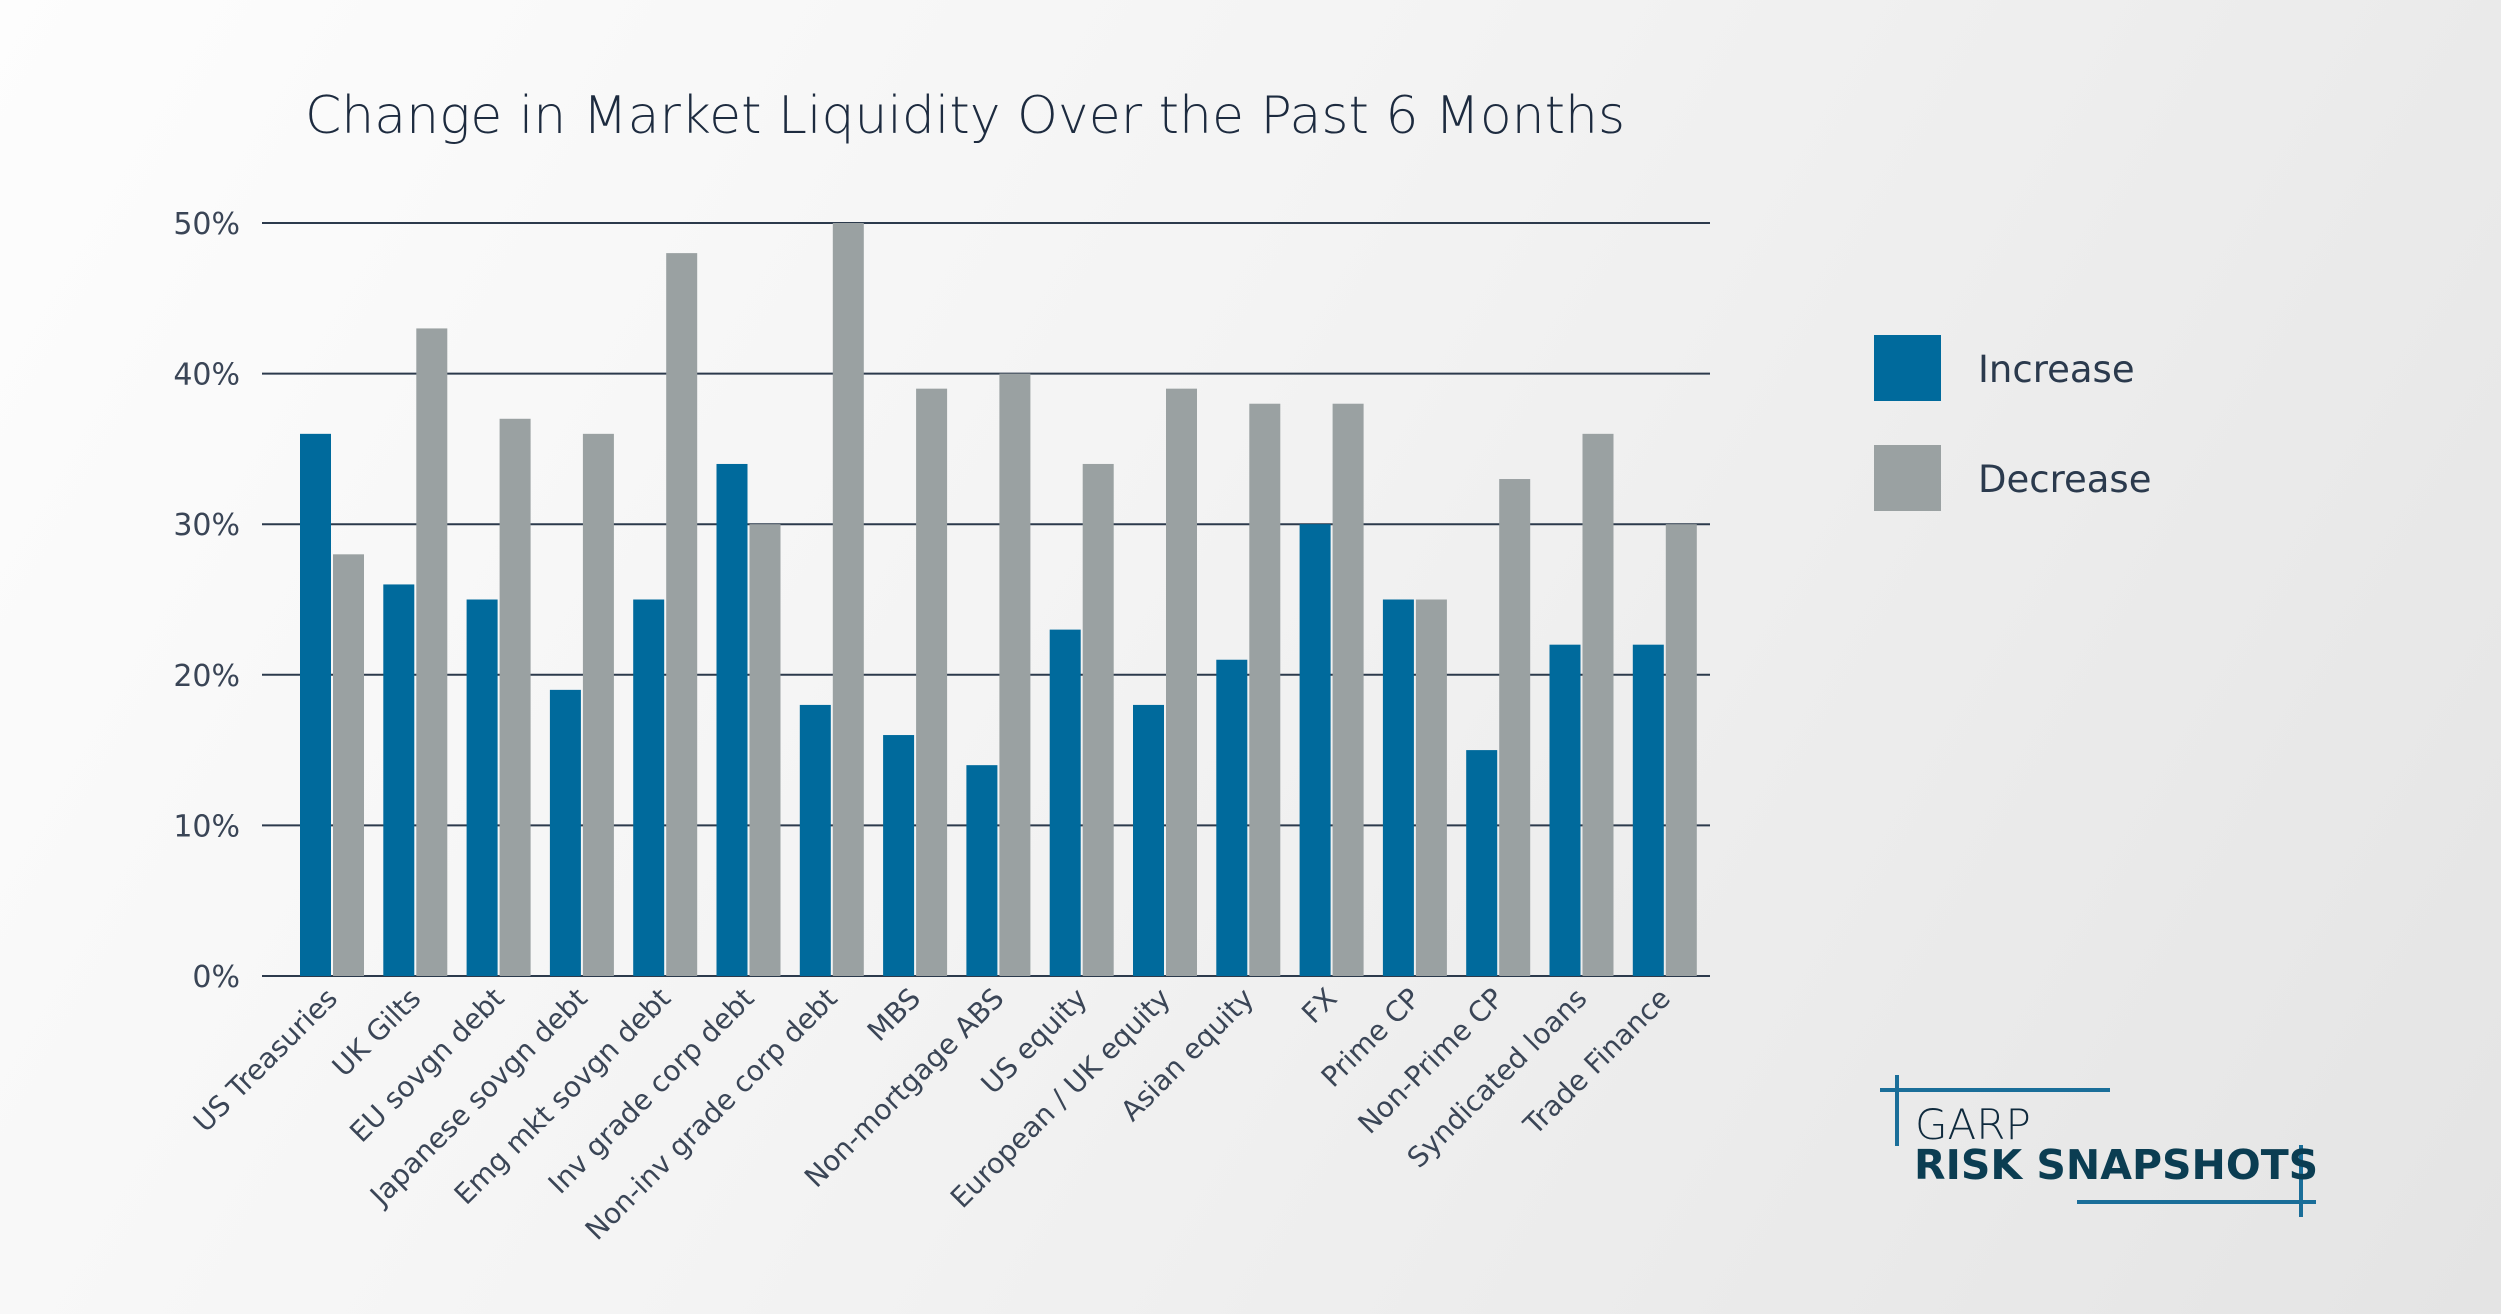  What do you see at coordinates (206, 224) in the screenshot?
I see `y-tick-label: 50%` at bounding box center [206, 224].